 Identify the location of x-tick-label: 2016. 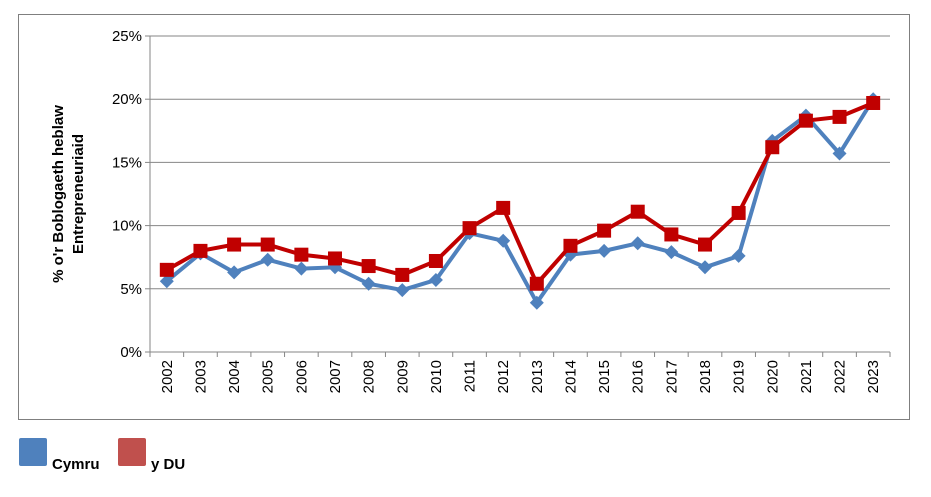
(638, 376).